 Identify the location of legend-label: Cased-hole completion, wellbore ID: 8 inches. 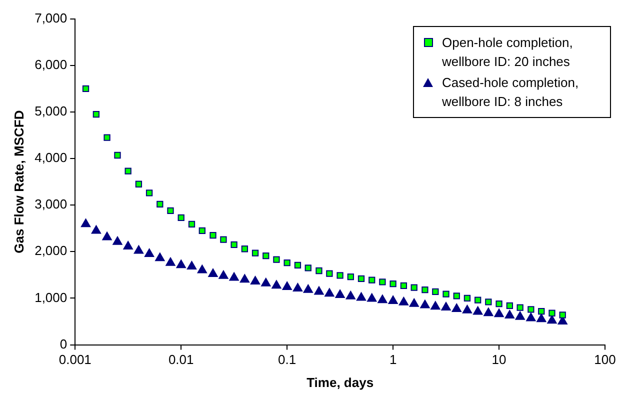
(511, 92).